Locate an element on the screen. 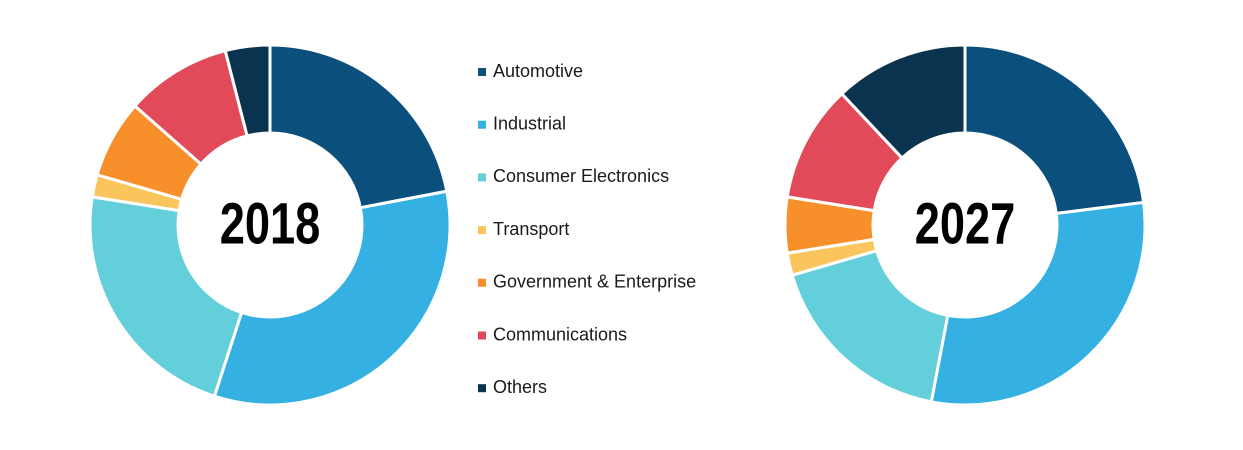  legend-label: Consumer Electronics is located at coordinates (581, 176).